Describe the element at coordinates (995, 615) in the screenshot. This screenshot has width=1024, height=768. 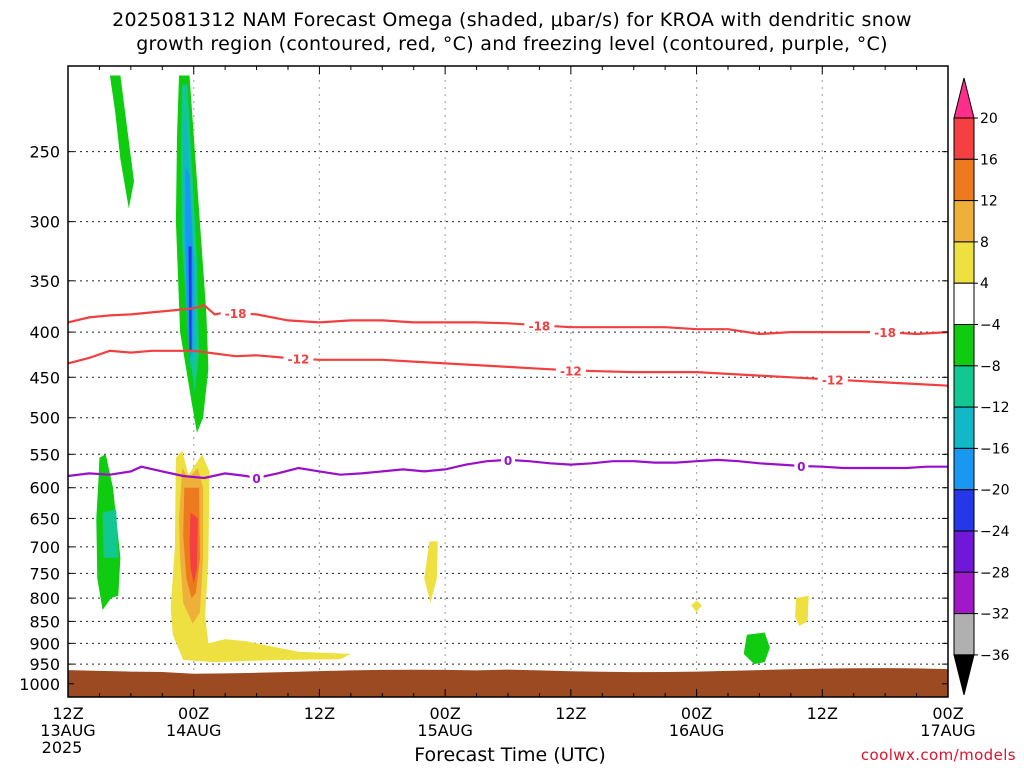
I see `colorbar-label: −32` at that location.